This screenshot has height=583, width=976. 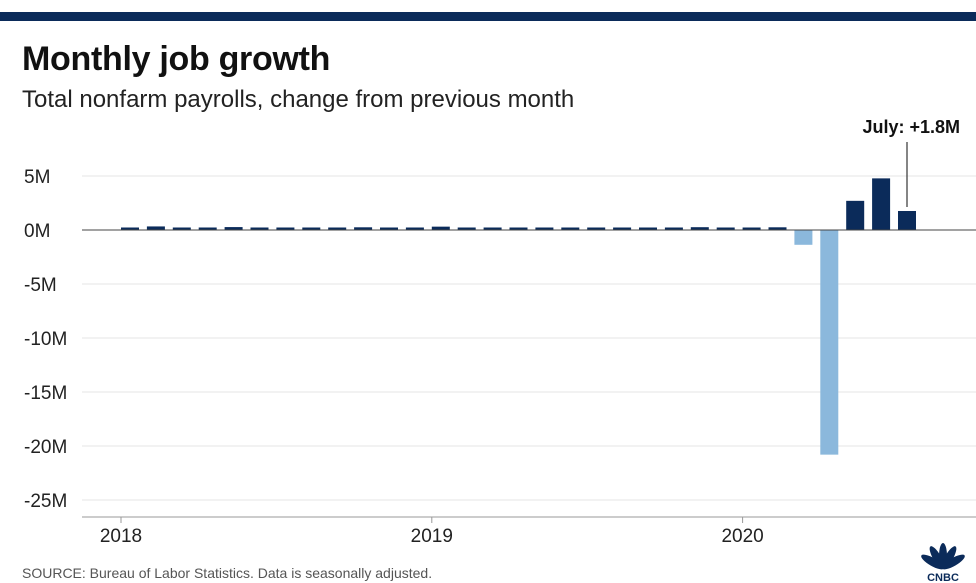 What do you see at coordinates (40, 285) in the screenshot?
I see `y-tick-label: -5M` at bounding box center [40, 285].